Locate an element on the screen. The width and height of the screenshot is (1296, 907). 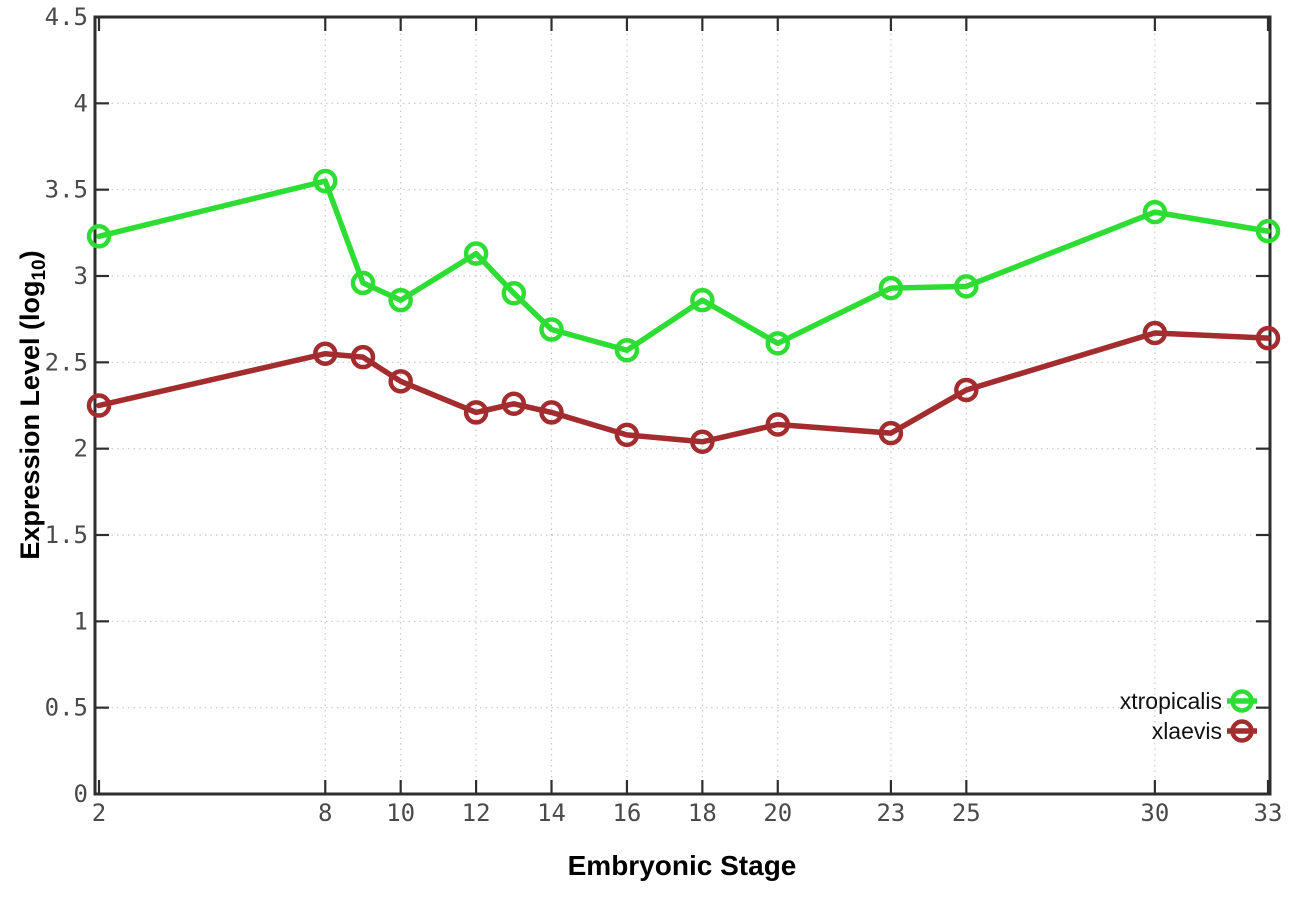
x-tick-label: 20 is located at coordinates (777, 813).